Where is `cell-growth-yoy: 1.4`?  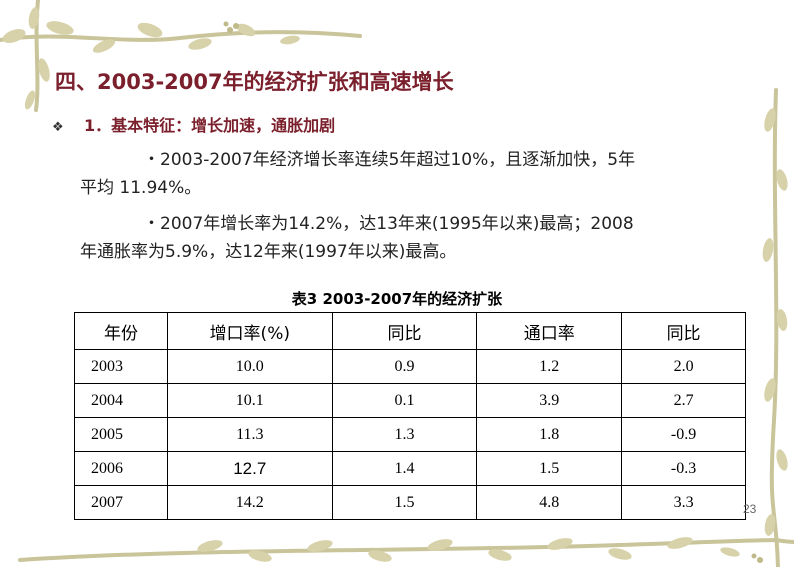
cell-growth-yoy: 1.4 is located at coordinates (404, 468).